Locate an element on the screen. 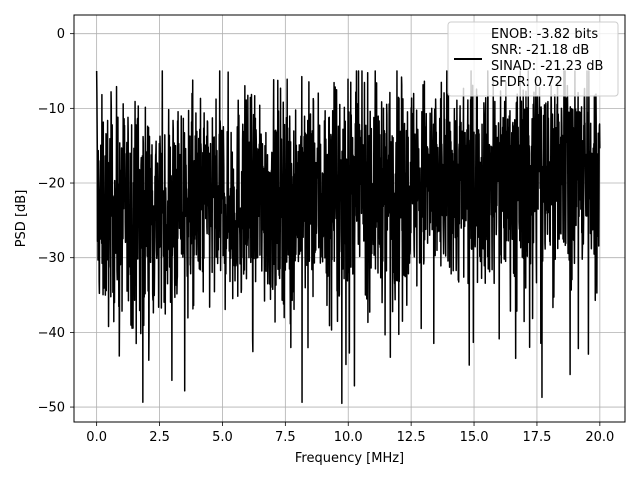 The height and width of the screenshot is (480, 640). y-tick-label: −30 is located at coordinates (51, 258).